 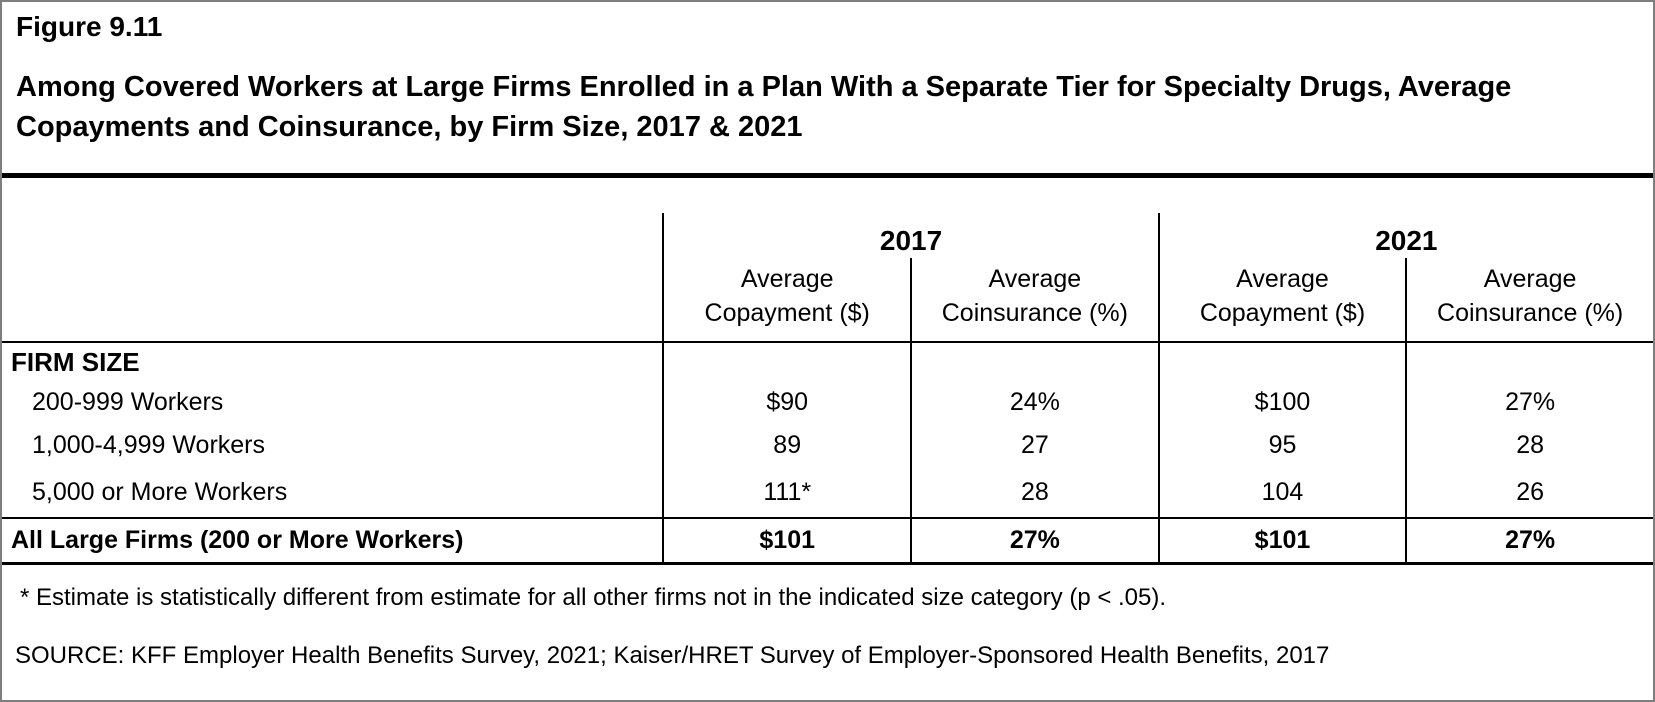 What do you see at coordinates (786, 402) in the screenshot?
I see `cell-2017-copayment: $90` at bounding box center [786, 402].